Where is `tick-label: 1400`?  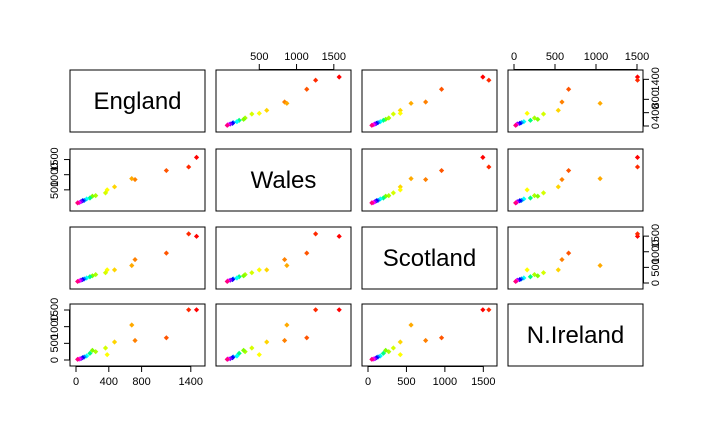 tick-label: 1400 is located at coordinates (191, 382).